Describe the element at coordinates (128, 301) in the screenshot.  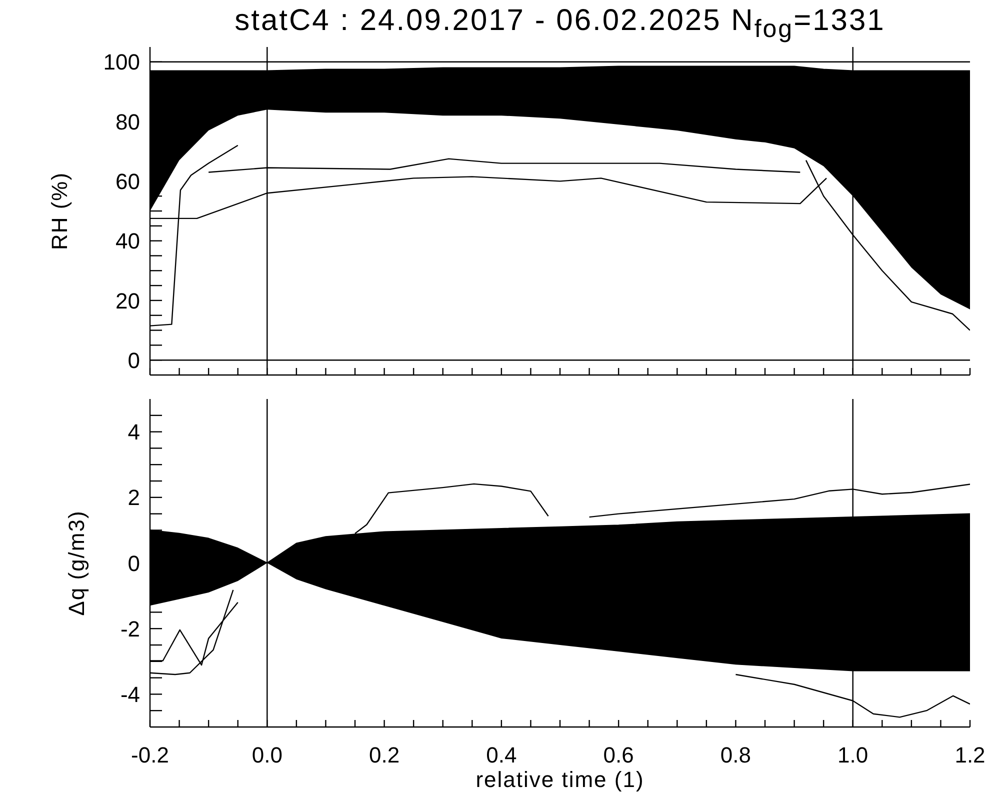
I see `y-tick-label: 20` at that location.